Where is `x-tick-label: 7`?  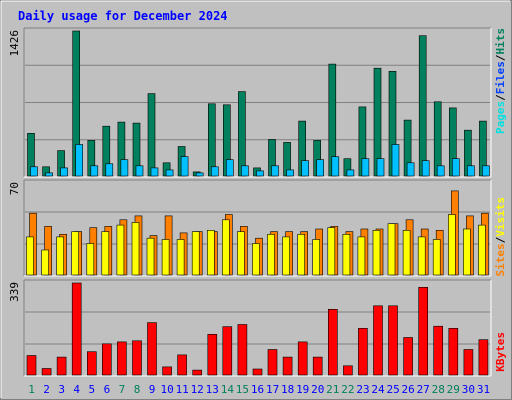
x-tick-label: 7 is located at coordinates (122, 389).